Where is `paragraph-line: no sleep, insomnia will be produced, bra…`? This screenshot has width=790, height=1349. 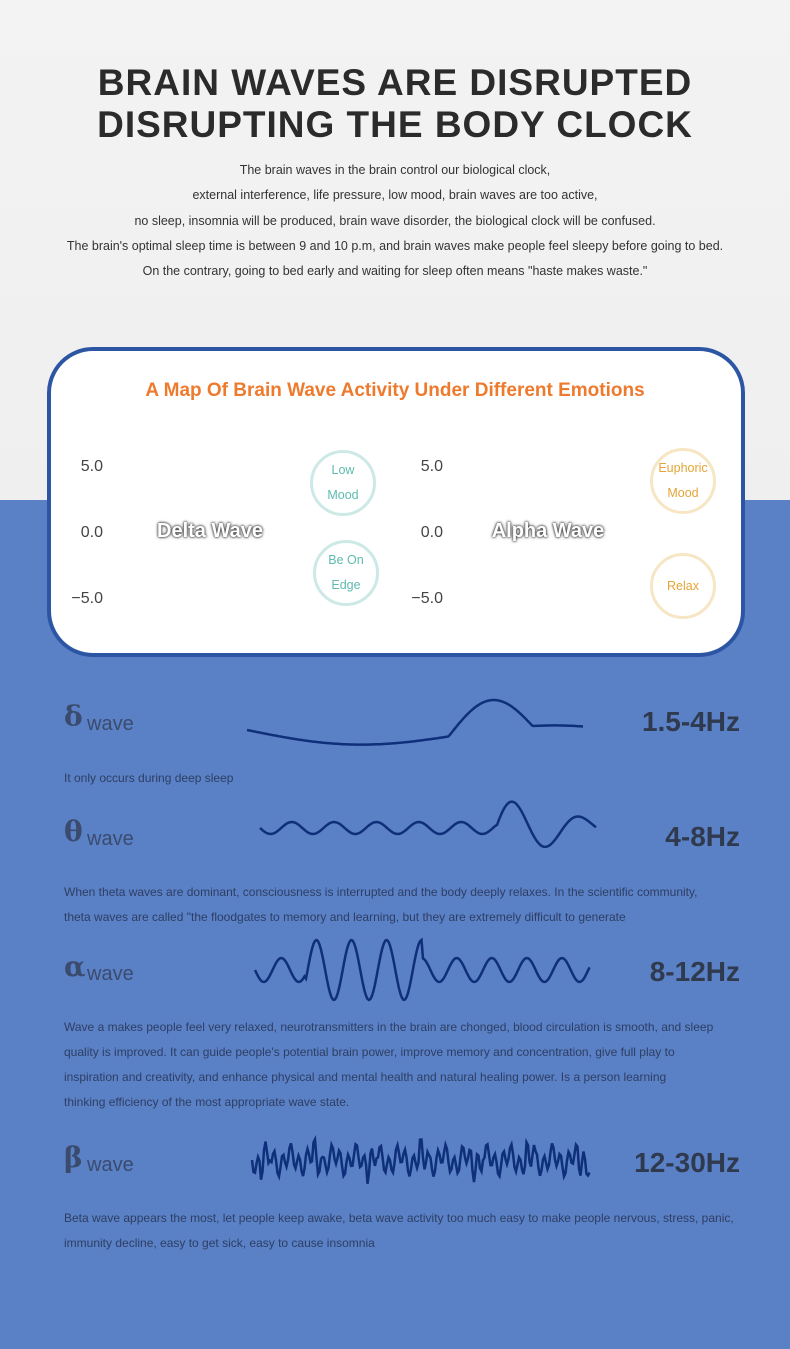
paragraph-line: no sleep, insomnia will be produced, bra… is located at coordinates (395, 220).